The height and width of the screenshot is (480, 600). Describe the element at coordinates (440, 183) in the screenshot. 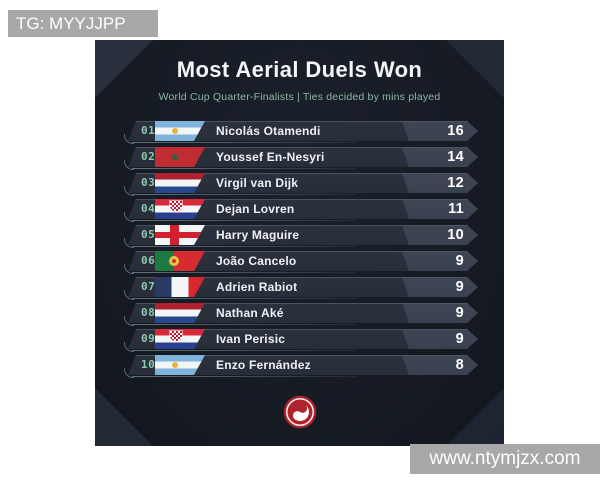

I see `value-chevron: 12` at that location.